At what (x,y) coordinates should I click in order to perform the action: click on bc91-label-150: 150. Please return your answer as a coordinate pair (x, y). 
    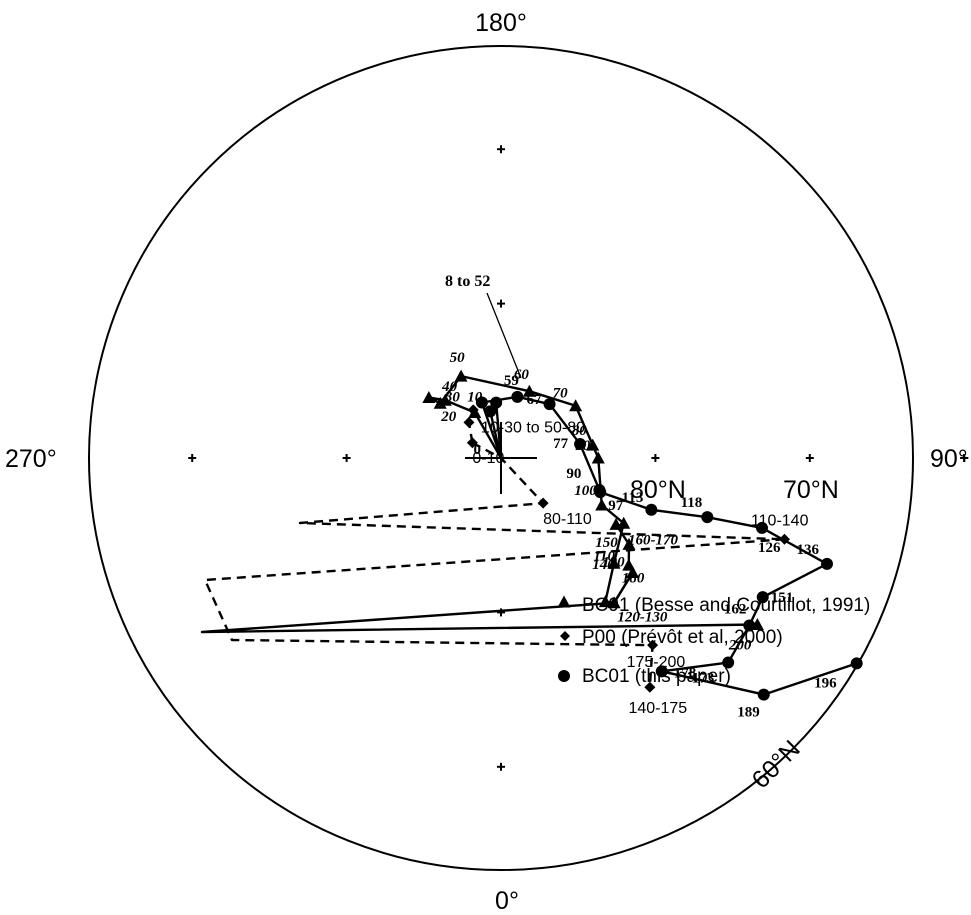
    Looking at the image, I should click on (606, 543).